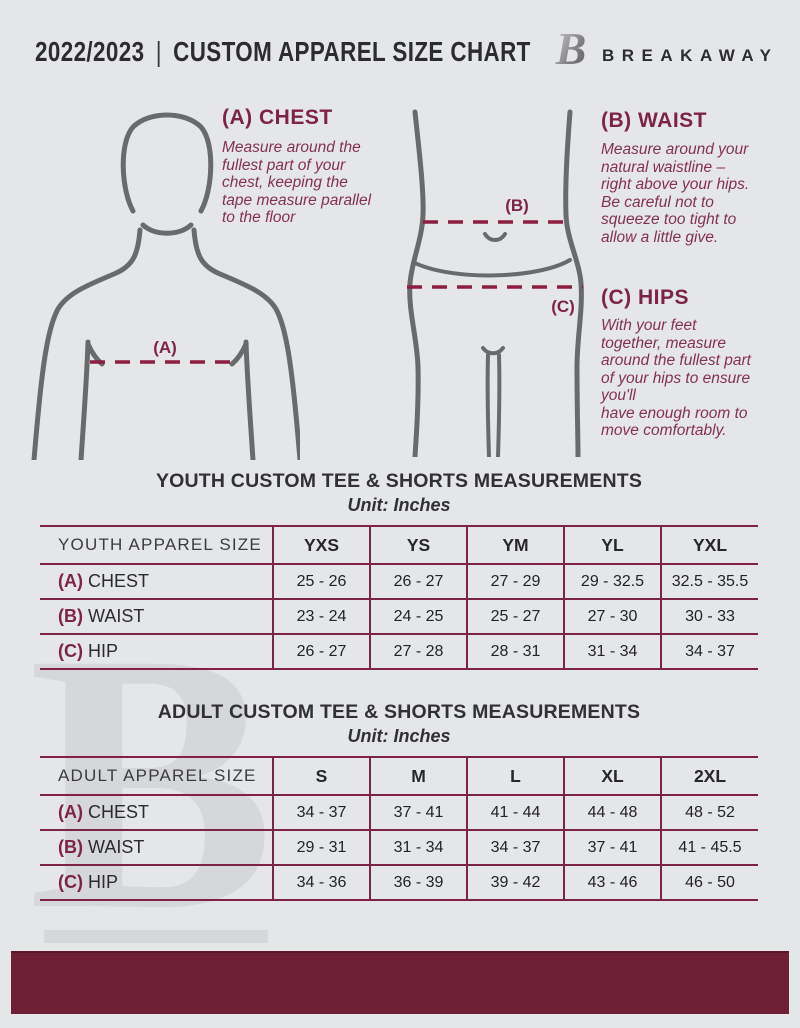 This screenshot has height=1028, width=800. What do you see at coordinates (399, 736) in the screenshot?
I see `adult-table-unit: Unit: Inches` at bounding box center [399, 736].